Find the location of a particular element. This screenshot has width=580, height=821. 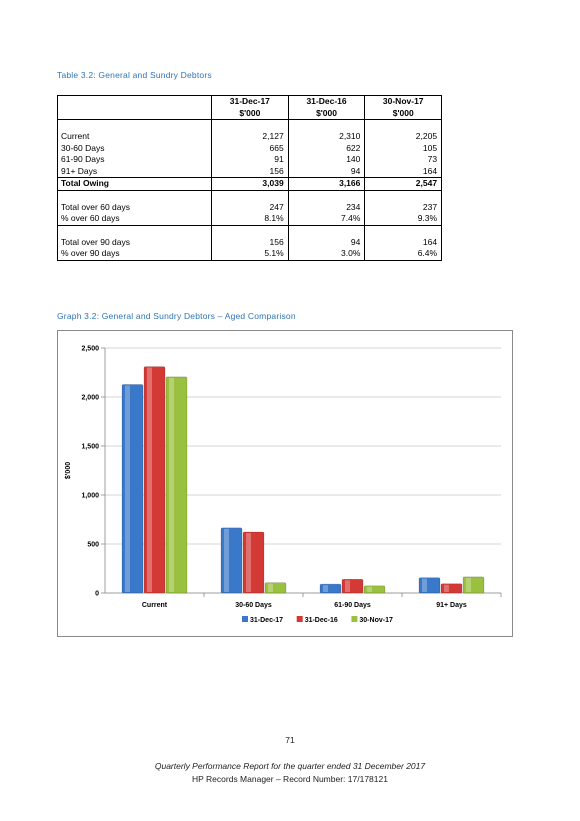

row-label: 91+ Days is located at coordinates (134, 171).